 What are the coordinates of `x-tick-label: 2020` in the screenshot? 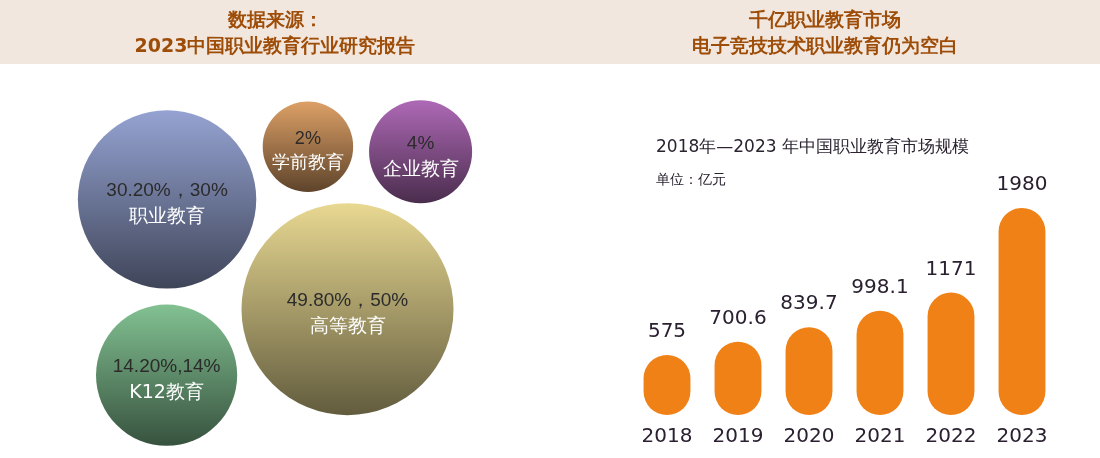 It's located at (809, 435).